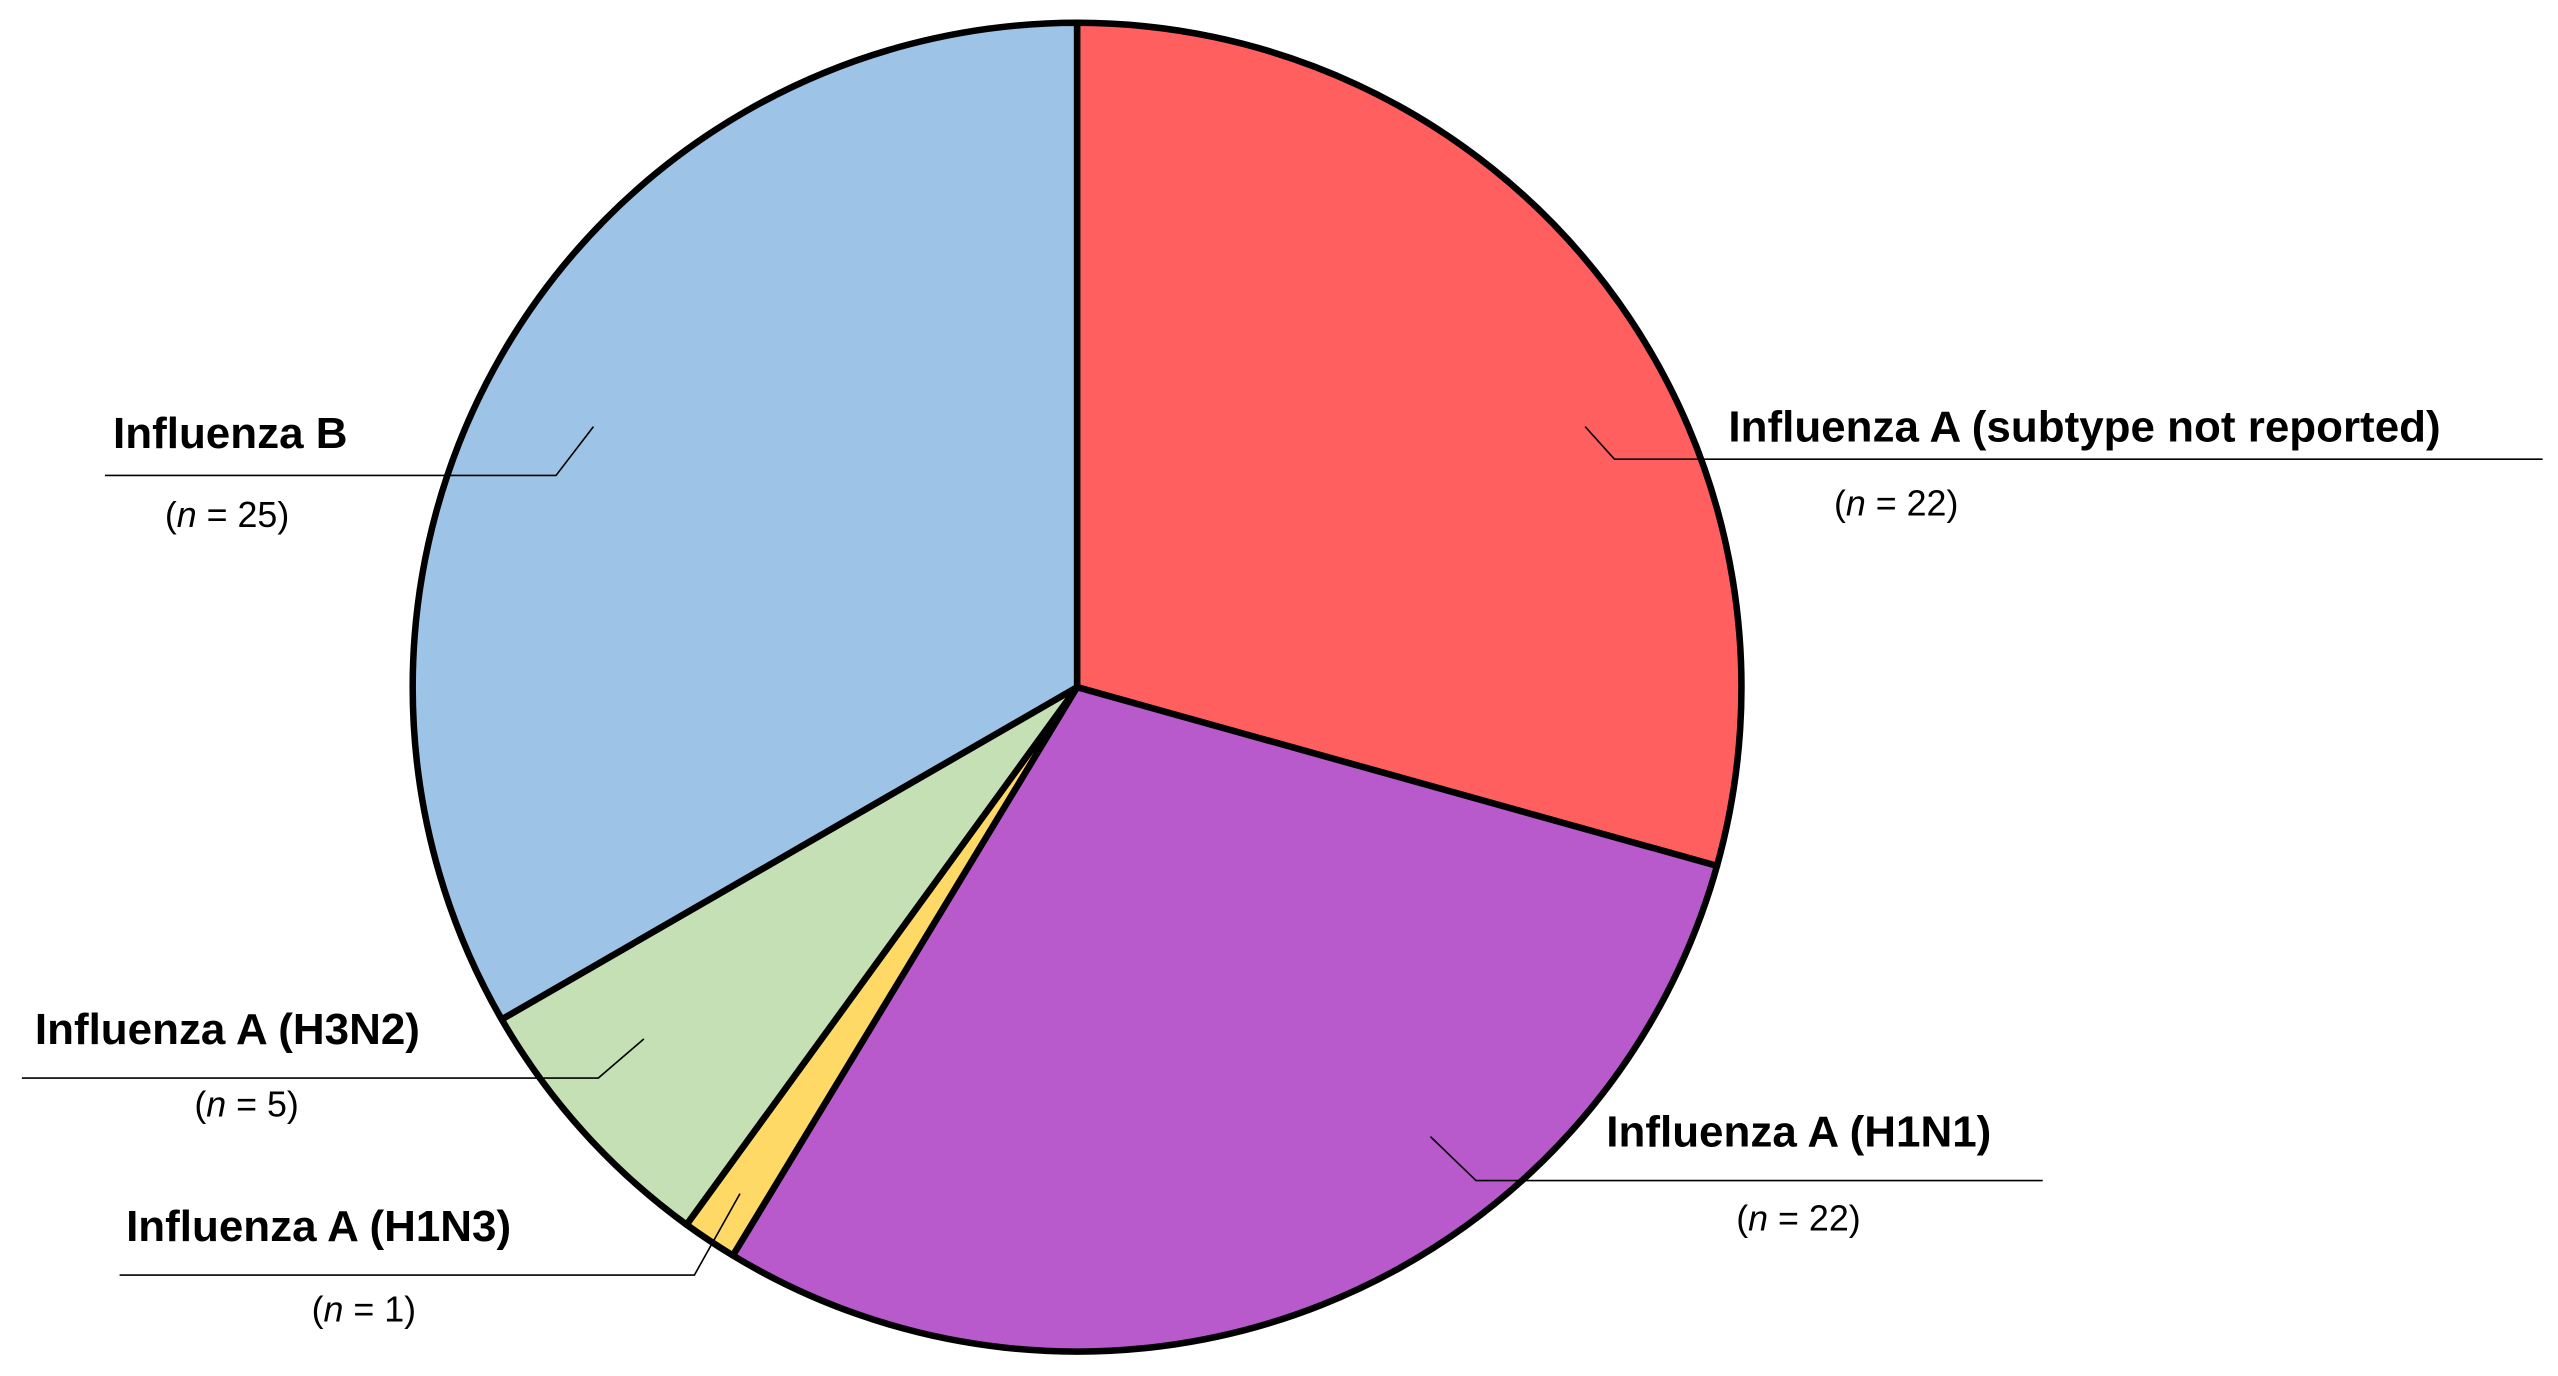  Describe the element at coordinates (1798, 1132) in the screenshot. I see `slice-label: Influenza A (H1N1)` at that location.